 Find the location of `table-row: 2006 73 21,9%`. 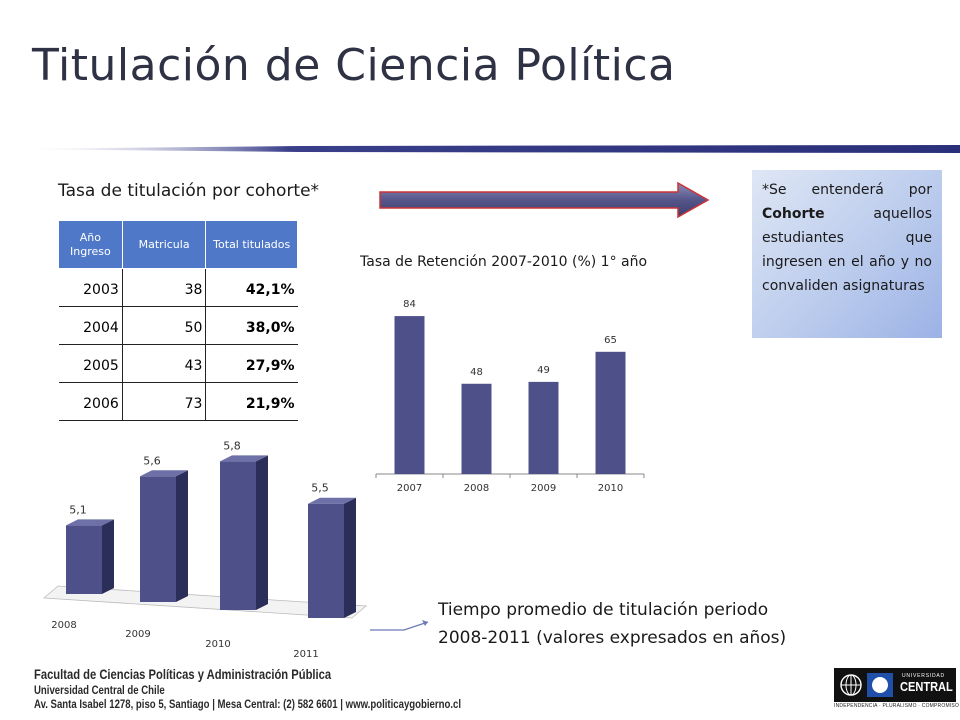

table-row: 2006 73 21,9% is located at coordinates (178, 401).